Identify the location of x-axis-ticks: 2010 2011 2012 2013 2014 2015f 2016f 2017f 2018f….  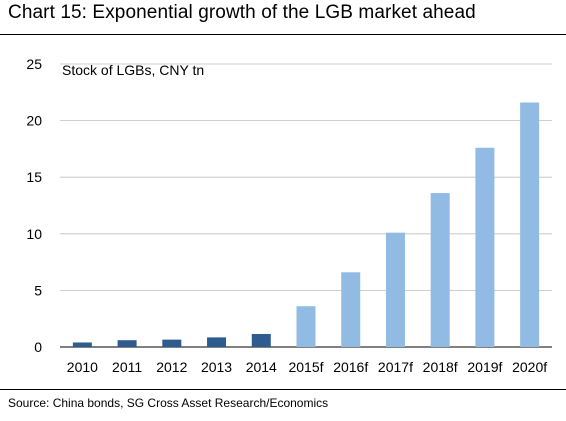
(307, 367).